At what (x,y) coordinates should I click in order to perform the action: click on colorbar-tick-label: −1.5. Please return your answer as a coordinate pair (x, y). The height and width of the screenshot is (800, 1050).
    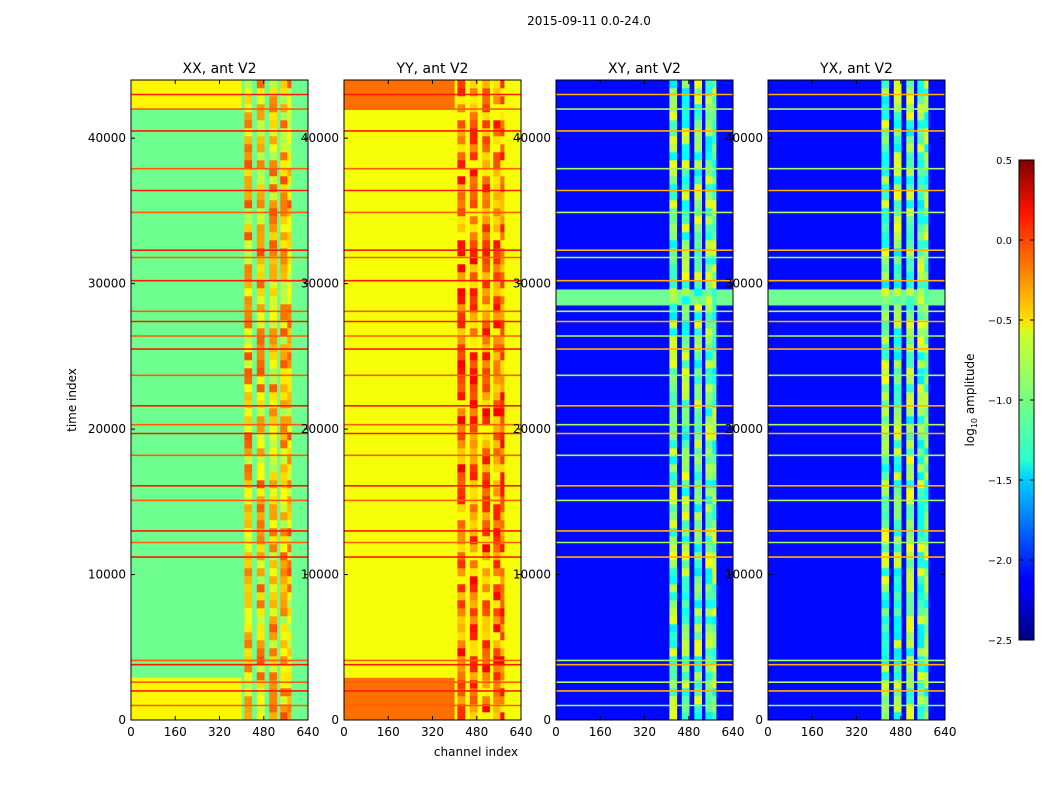
    Looking at the image, I should click on (1000, 481).